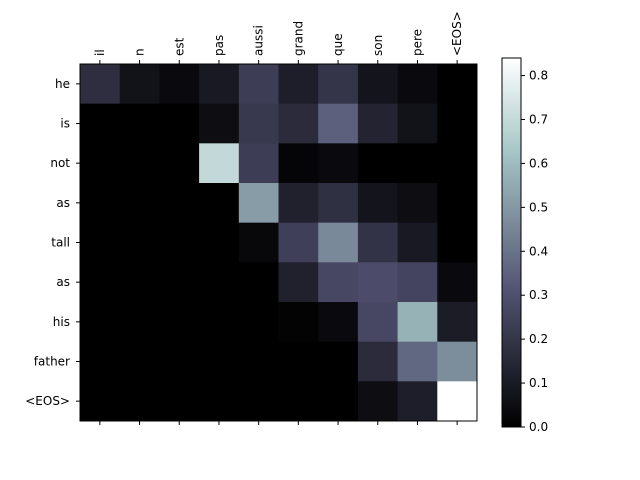 The width and height of the screenshot is (640, 480). What do you see at coordinates (538, 339) in the screenshot?
I see `colorbar-tick-label: 0.2` at bounding box center [538, 339].